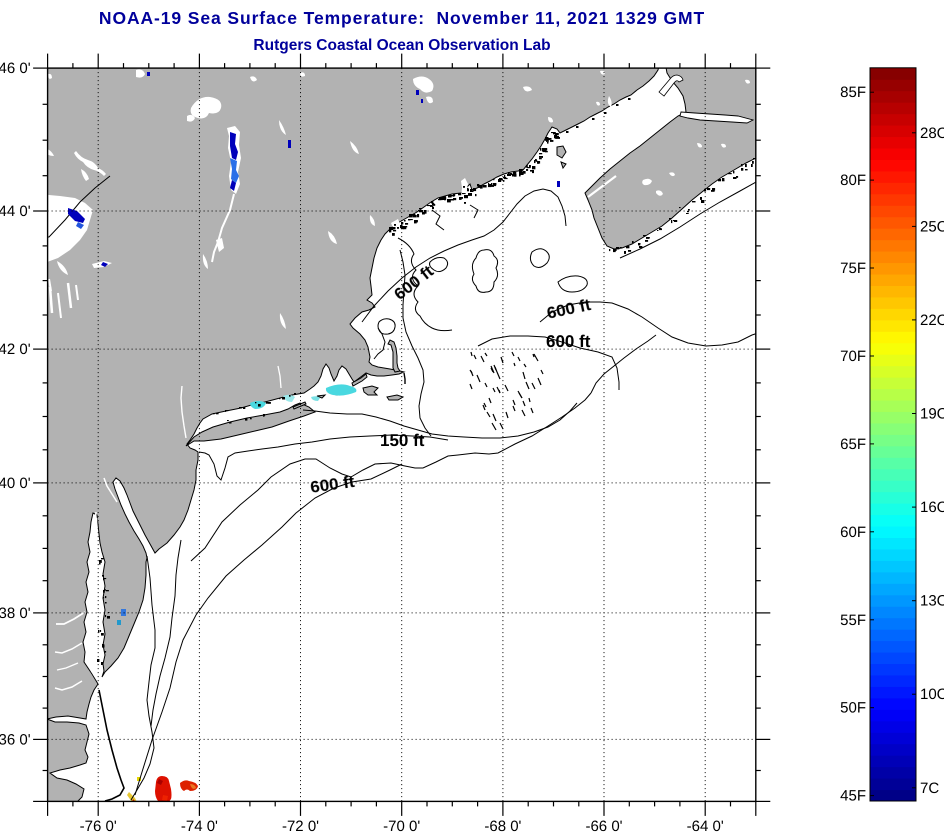 The height and width of the screenshot is (832, 944). I want to click on svg-text: 600 ft, so click(568, 341).